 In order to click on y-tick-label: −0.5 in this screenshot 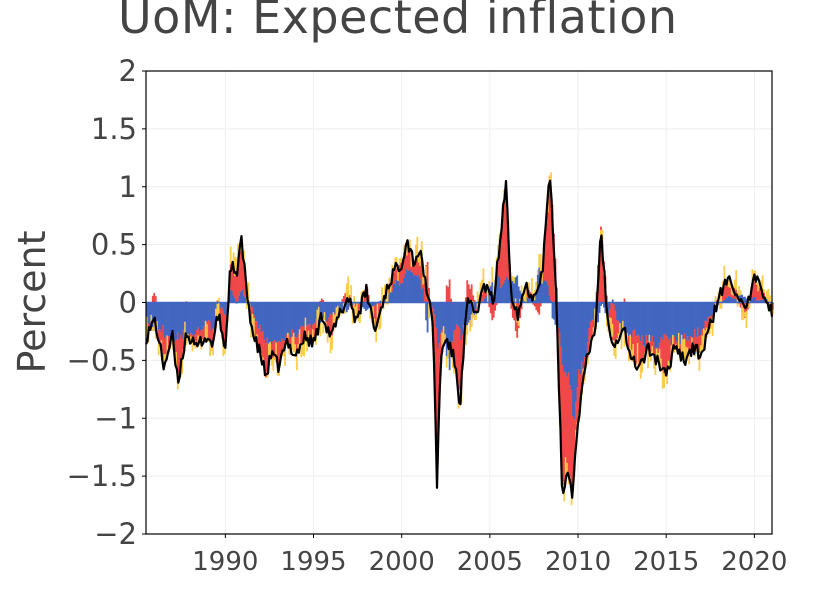, I will do `click(102, 360)`.